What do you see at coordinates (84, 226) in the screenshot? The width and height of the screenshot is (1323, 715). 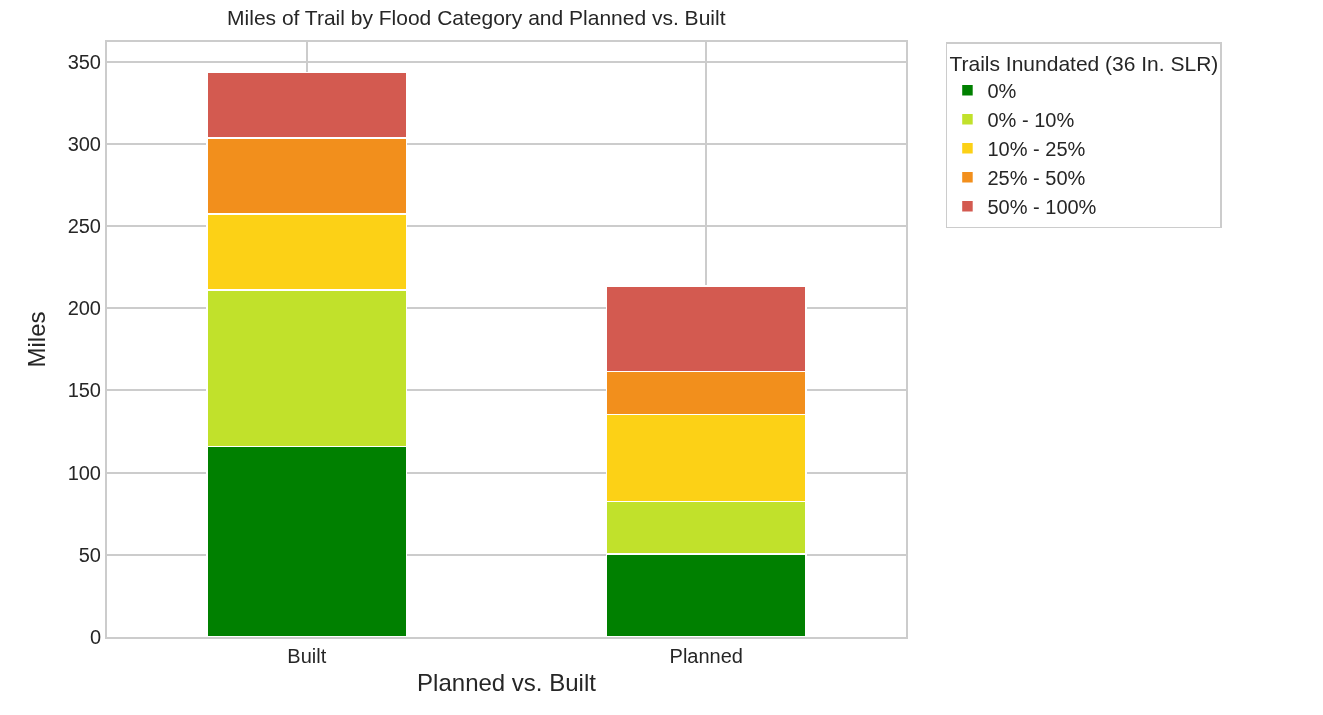 I see `y-tick-label: 250` at bounding box center [84, 226].